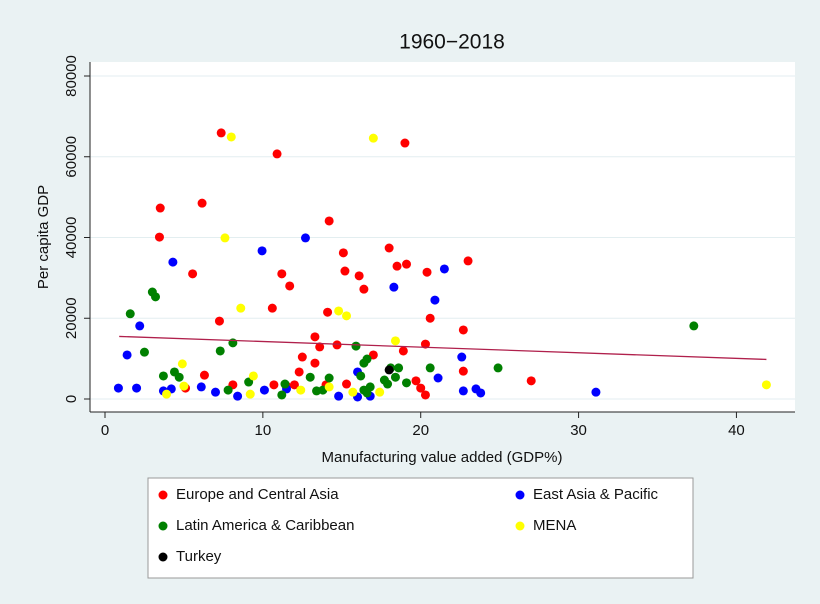 This screenshot has height=604, width=820. I want to click on chart-title: 1960−2018, so click(452, 42).